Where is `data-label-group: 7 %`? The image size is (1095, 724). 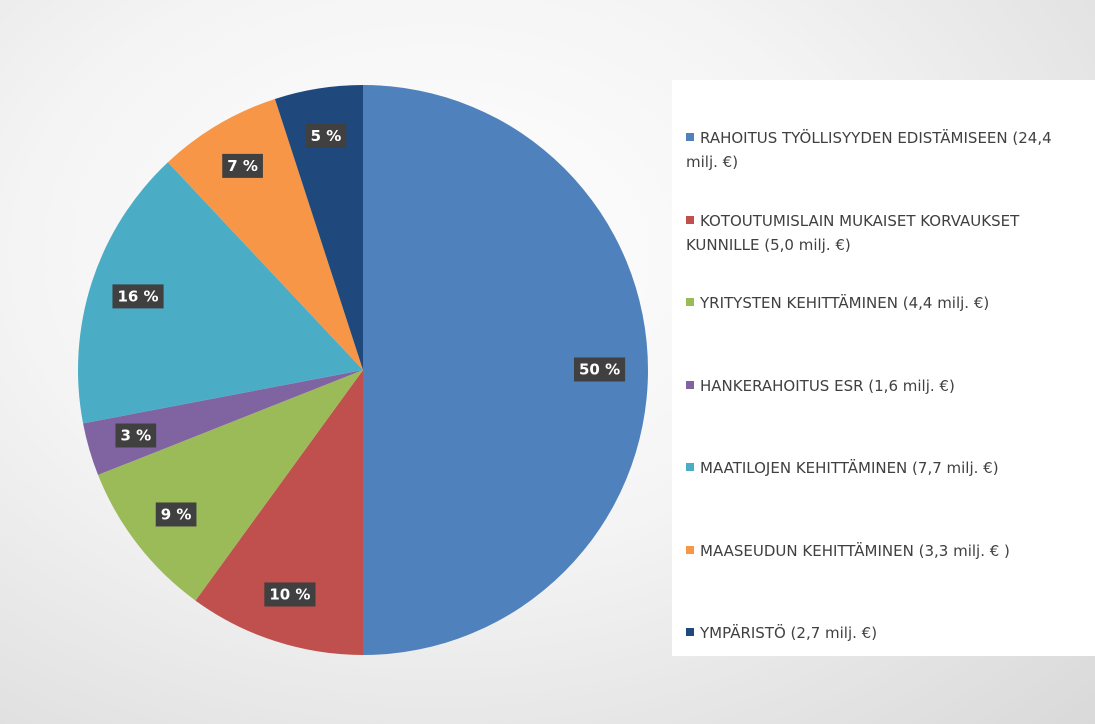 data-label-group: 7 % is located at coordinates (242, 165).